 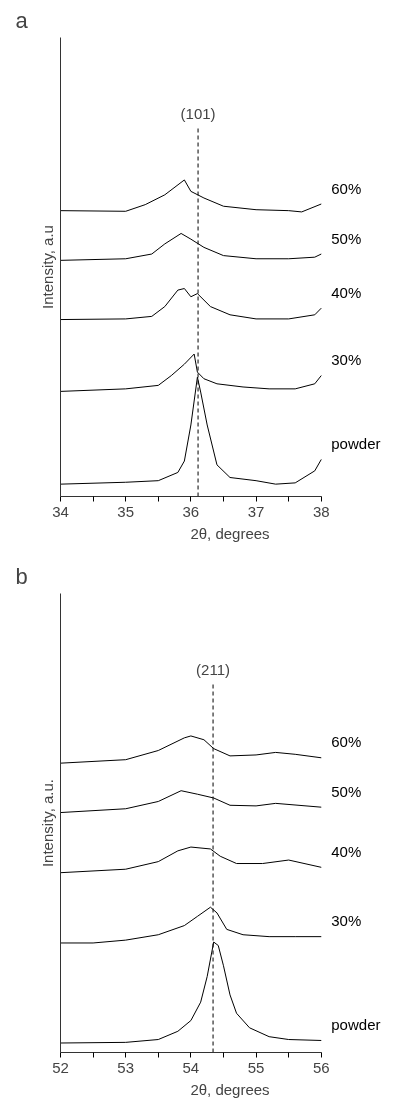 I want to click on chart-title: a, so click(x=22, y=20).